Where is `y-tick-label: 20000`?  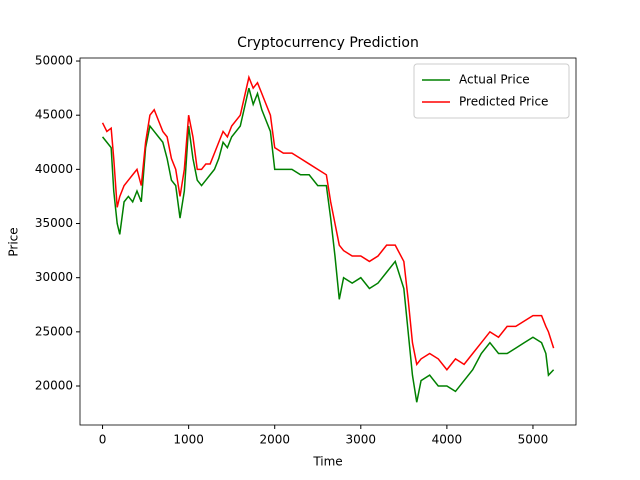
y-tick-label: 20000 is located at coordinates (54, 386).